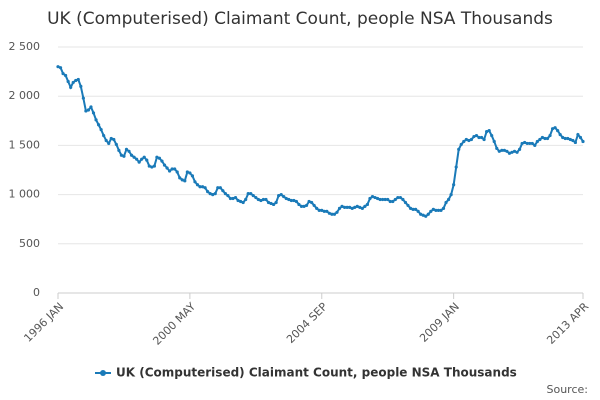 The width and height of the screenshot is (600, 400). I want to click on legend-marker, so click(103, 373).